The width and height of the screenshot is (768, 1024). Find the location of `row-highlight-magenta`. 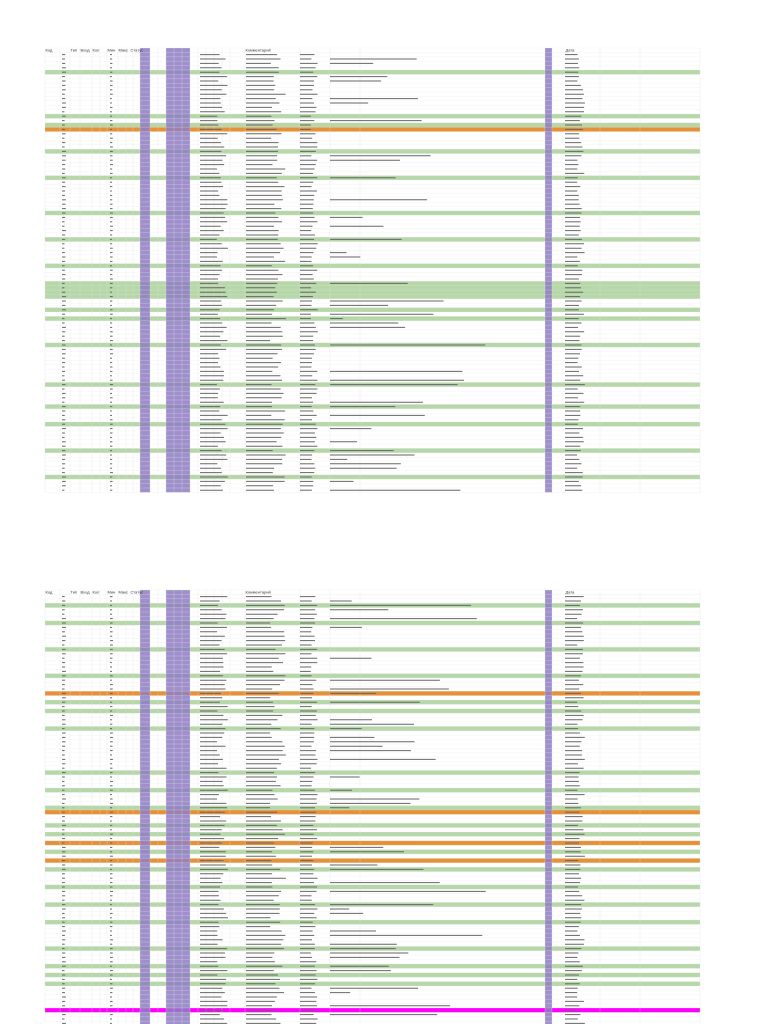

row-highlight-magenta is located at coordinates (372, 1010).